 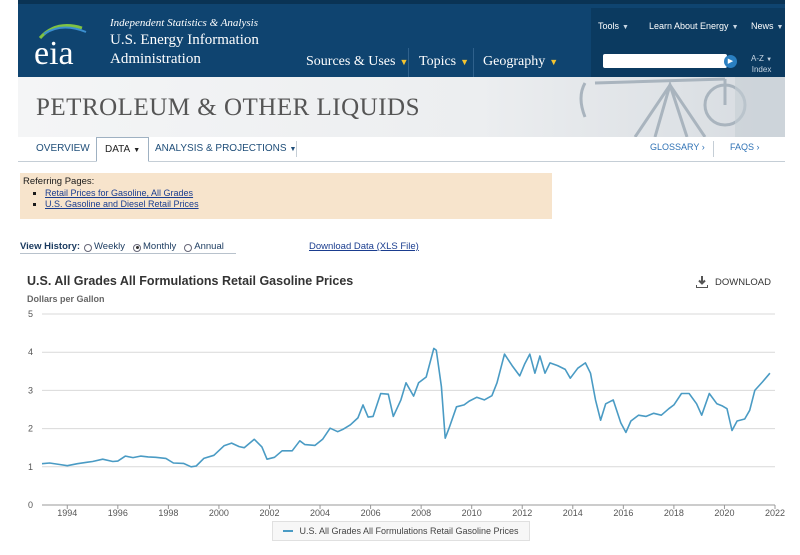 I want to click on util-label: Tools, so click(x=609, y=26).